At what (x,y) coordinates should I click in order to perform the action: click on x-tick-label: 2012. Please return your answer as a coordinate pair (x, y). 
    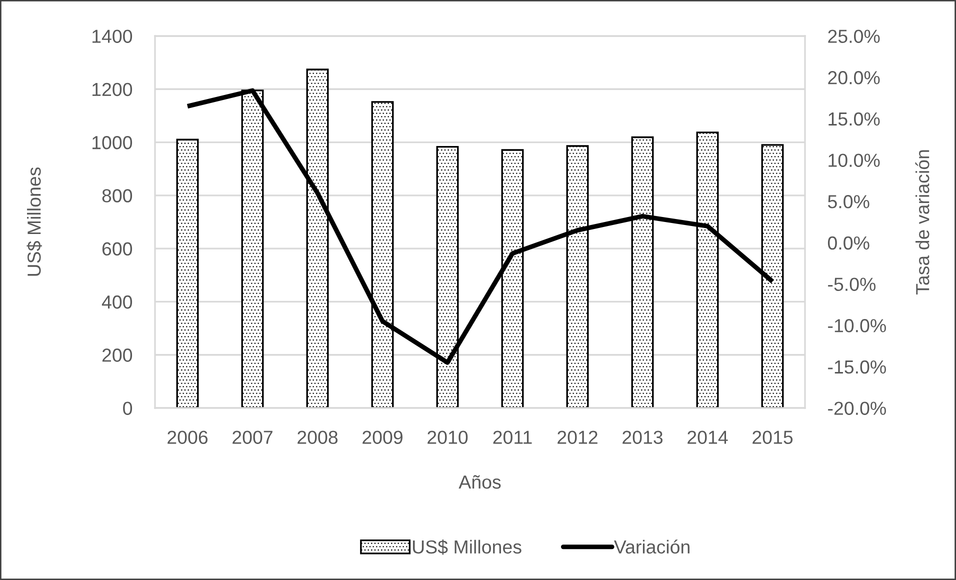
    Looking at the image, I should click on (578, 437).